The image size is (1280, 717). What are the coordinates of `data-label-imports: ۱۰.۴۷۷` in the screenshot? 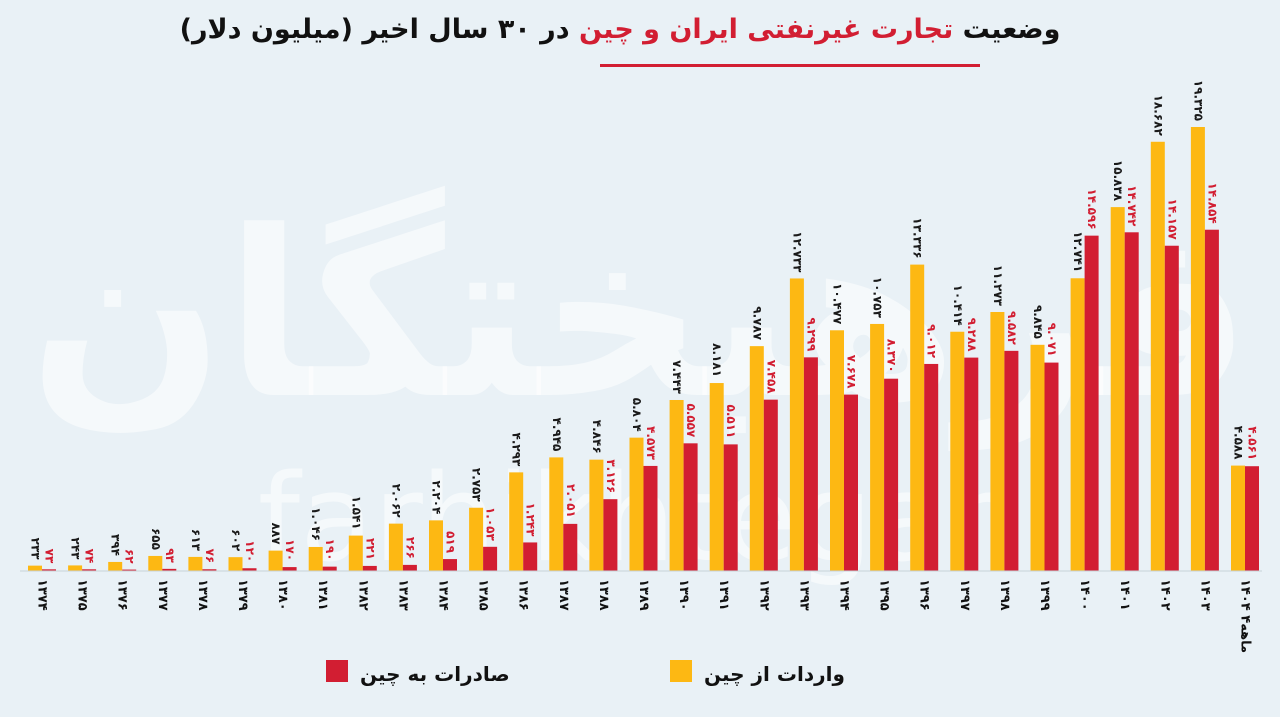 It's located at (838, 304).